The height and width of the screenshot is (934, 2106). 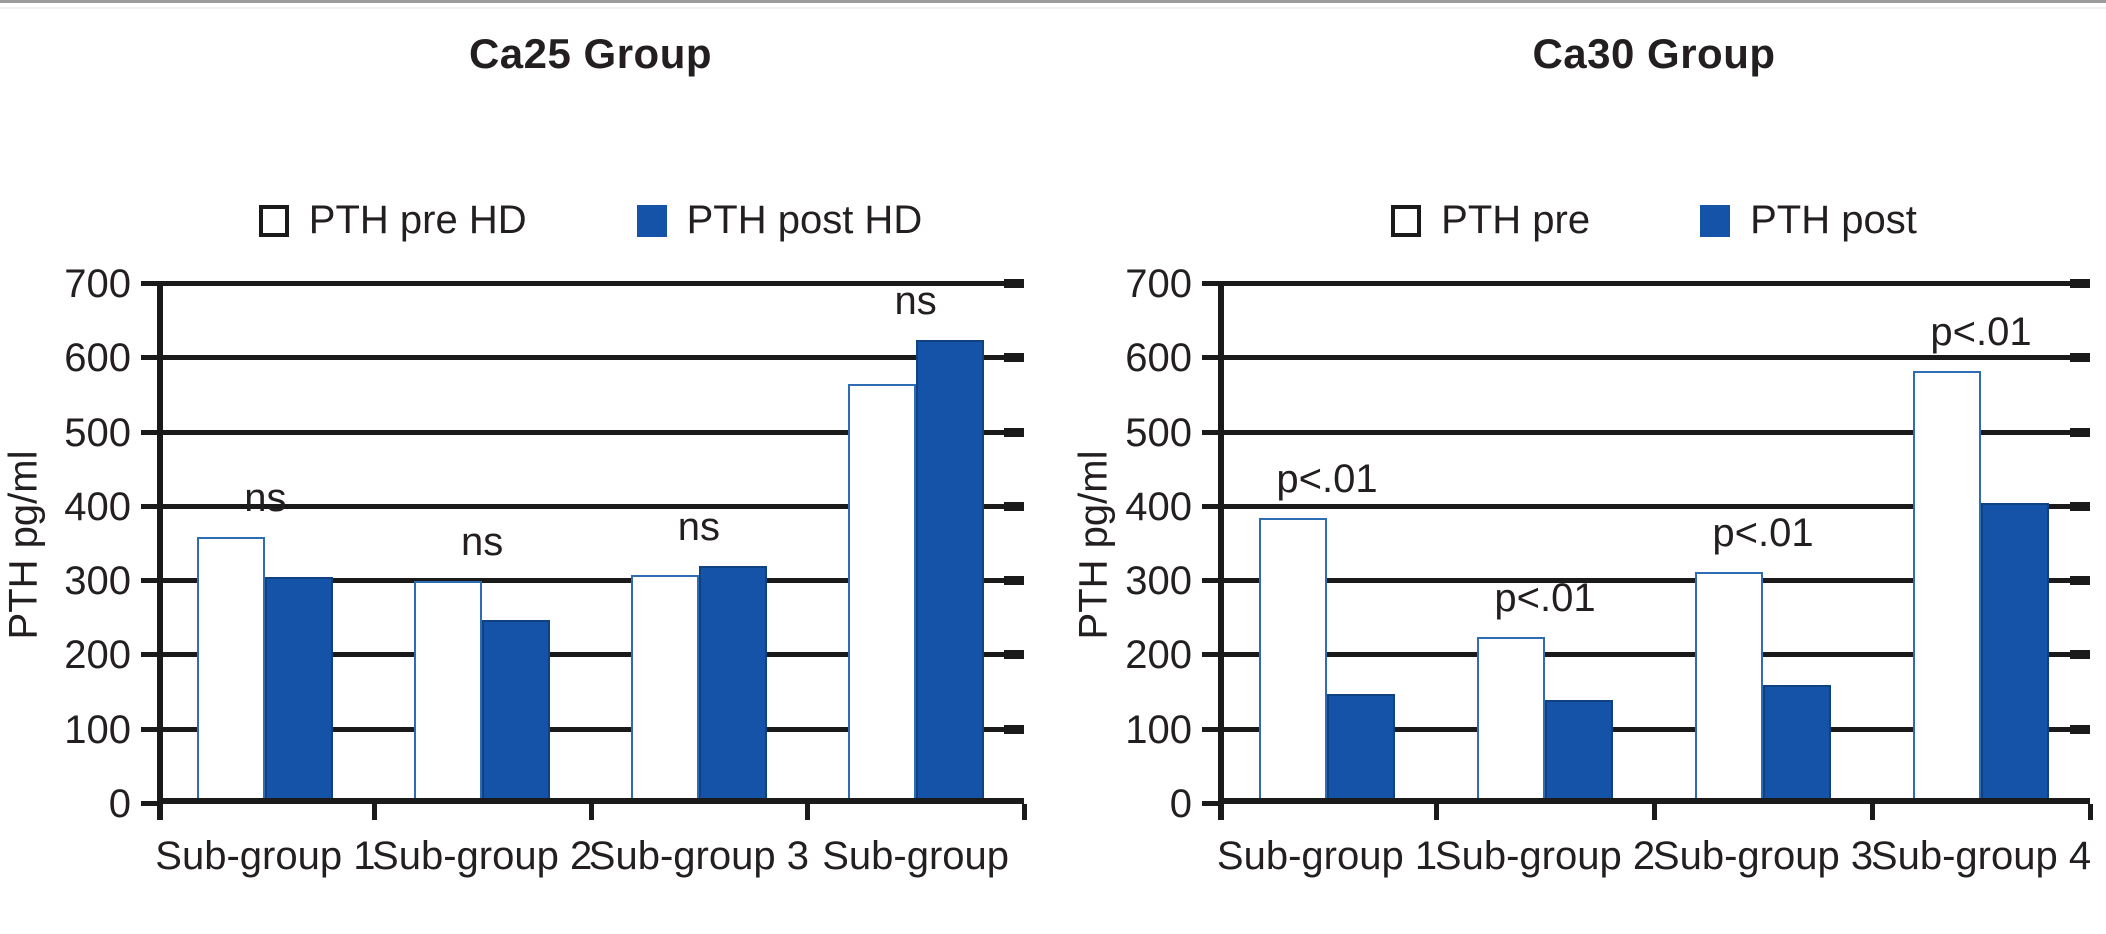 I want to click on page-top-border, so click(x=1053, y=1).